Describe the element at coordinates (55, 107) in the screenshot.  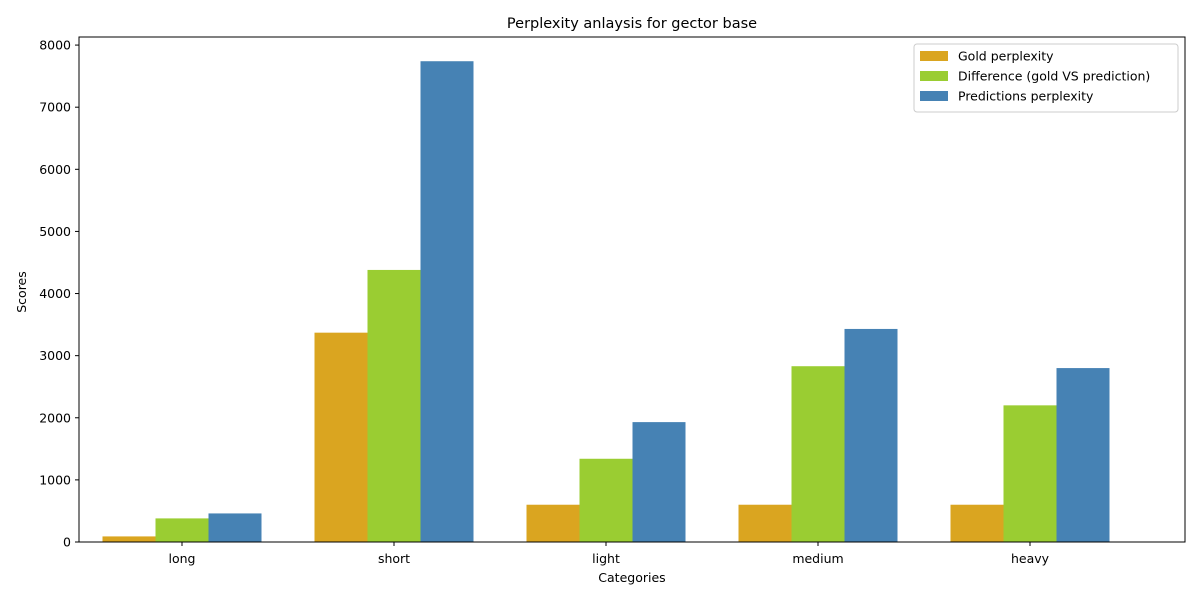
I see `y-tick-label: 7000` at that location.